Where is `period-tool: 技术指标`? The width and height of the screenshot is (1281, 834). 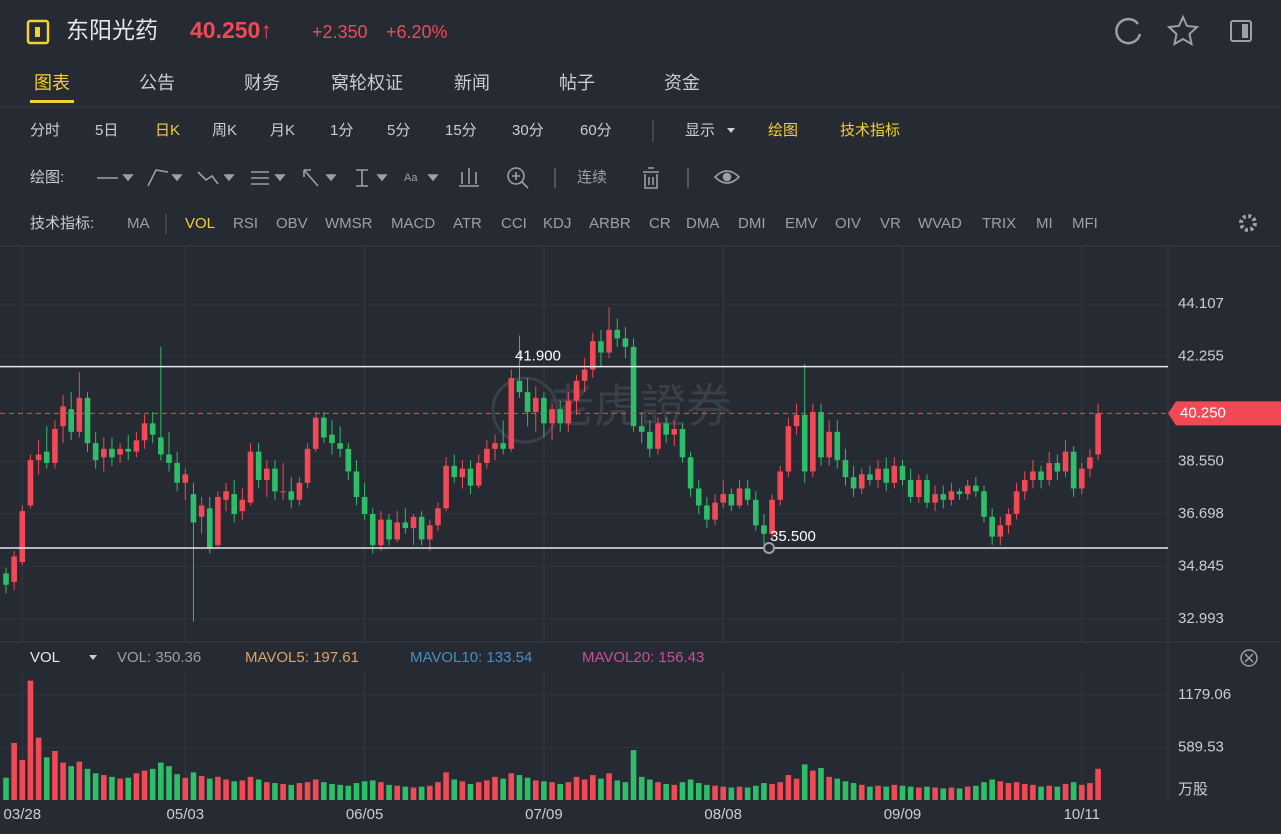 period-tool: 技术指标 is located at coordinates (870, 130).